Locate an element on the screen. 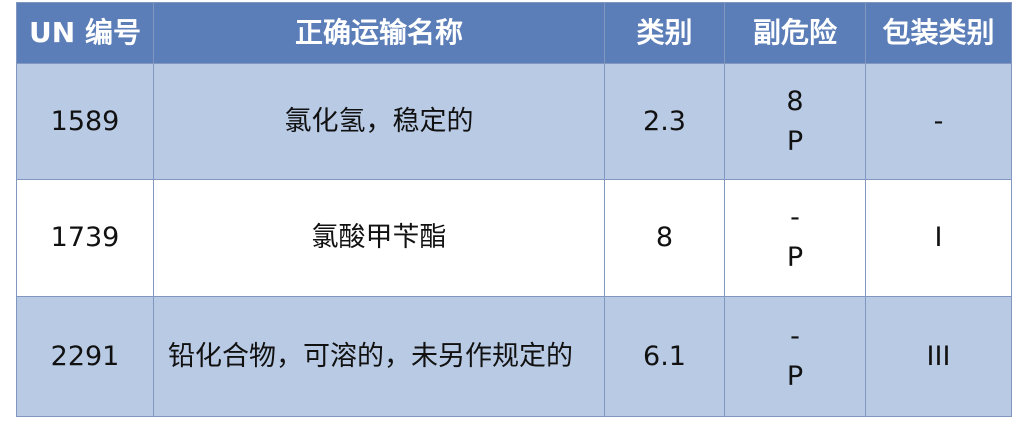  header-subsidiary-risk: 副危险 is located at coordinates (795, 33).